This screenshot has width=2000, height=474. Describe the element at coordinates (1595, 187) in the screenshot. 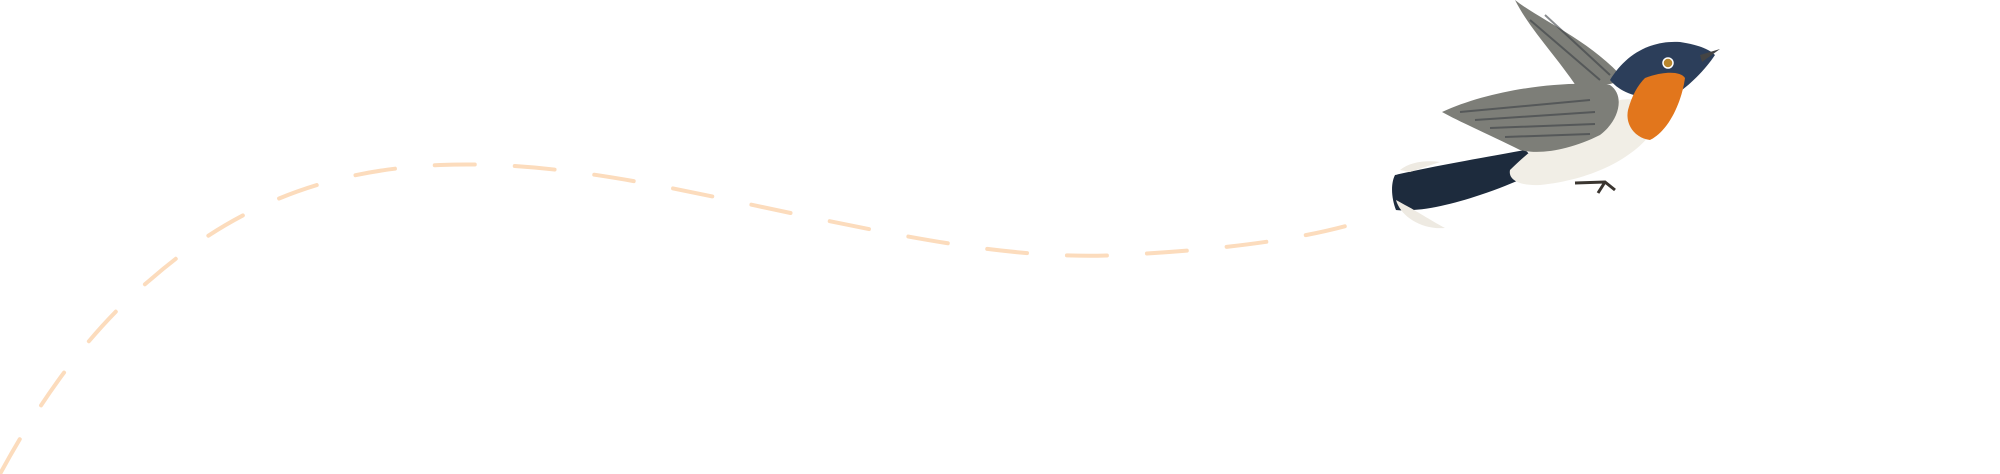

I see `bird-legs` at that location.